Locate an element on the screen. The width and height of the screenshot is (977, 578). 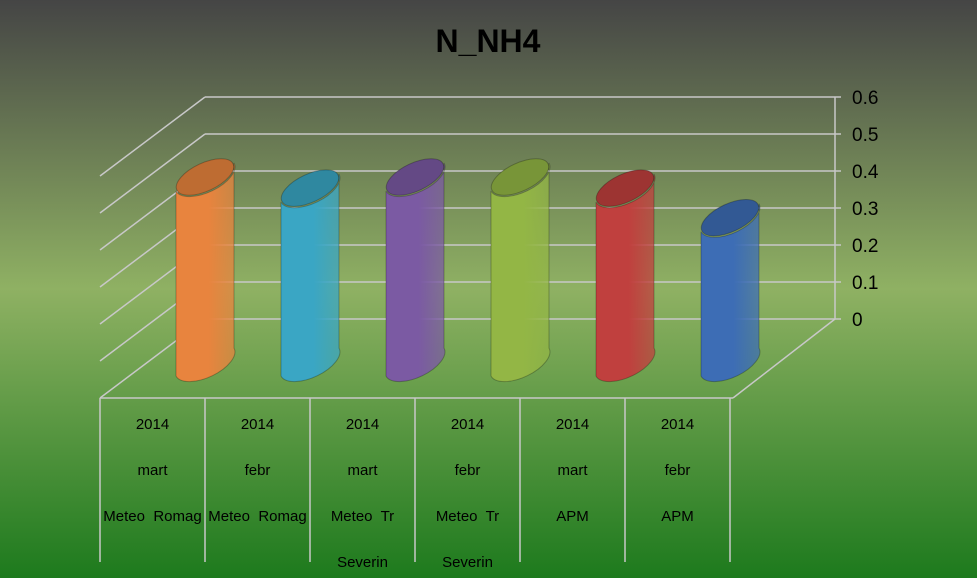
y-tick-label: 0.6 is located at coordinates (865, 98).